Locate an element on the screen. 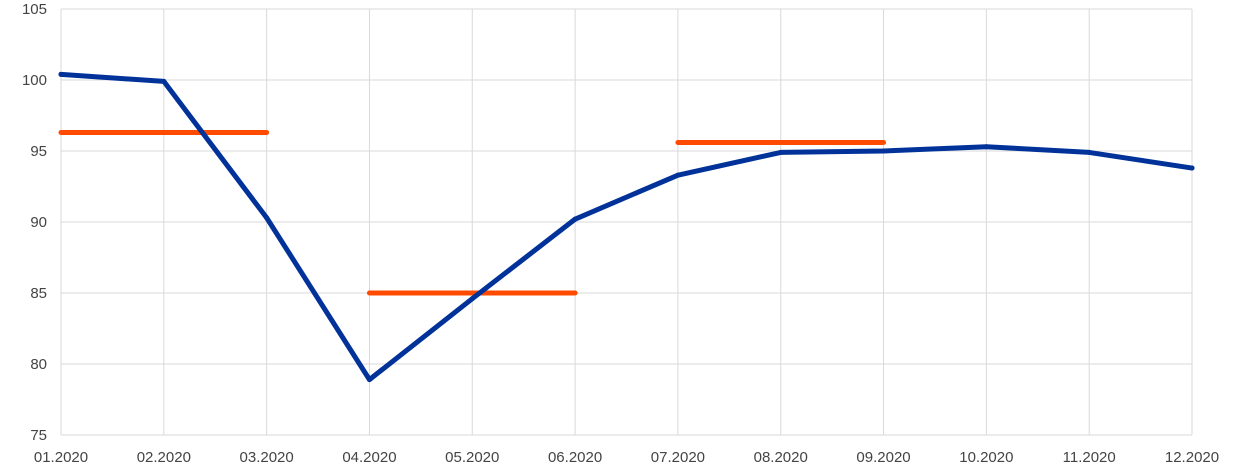 Image resolution: width=1240 pixels, height=469 pixels. x-tick-label: 12.2020 is located at coordinates (1192, 457).